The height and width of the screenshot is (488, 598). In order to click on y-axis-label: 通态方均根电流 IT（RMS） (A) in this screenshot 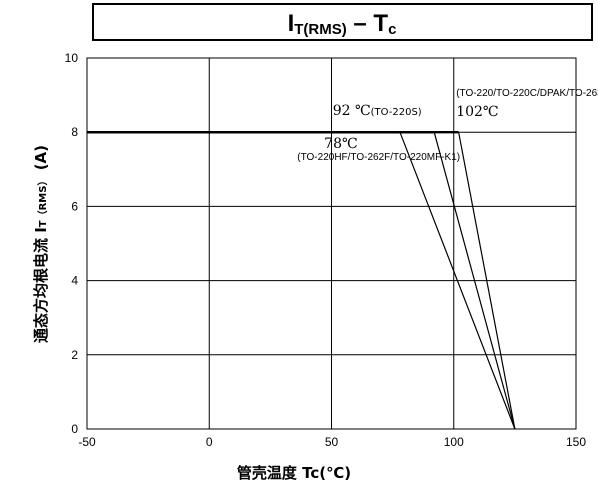, I will do `click(41, 244)`.